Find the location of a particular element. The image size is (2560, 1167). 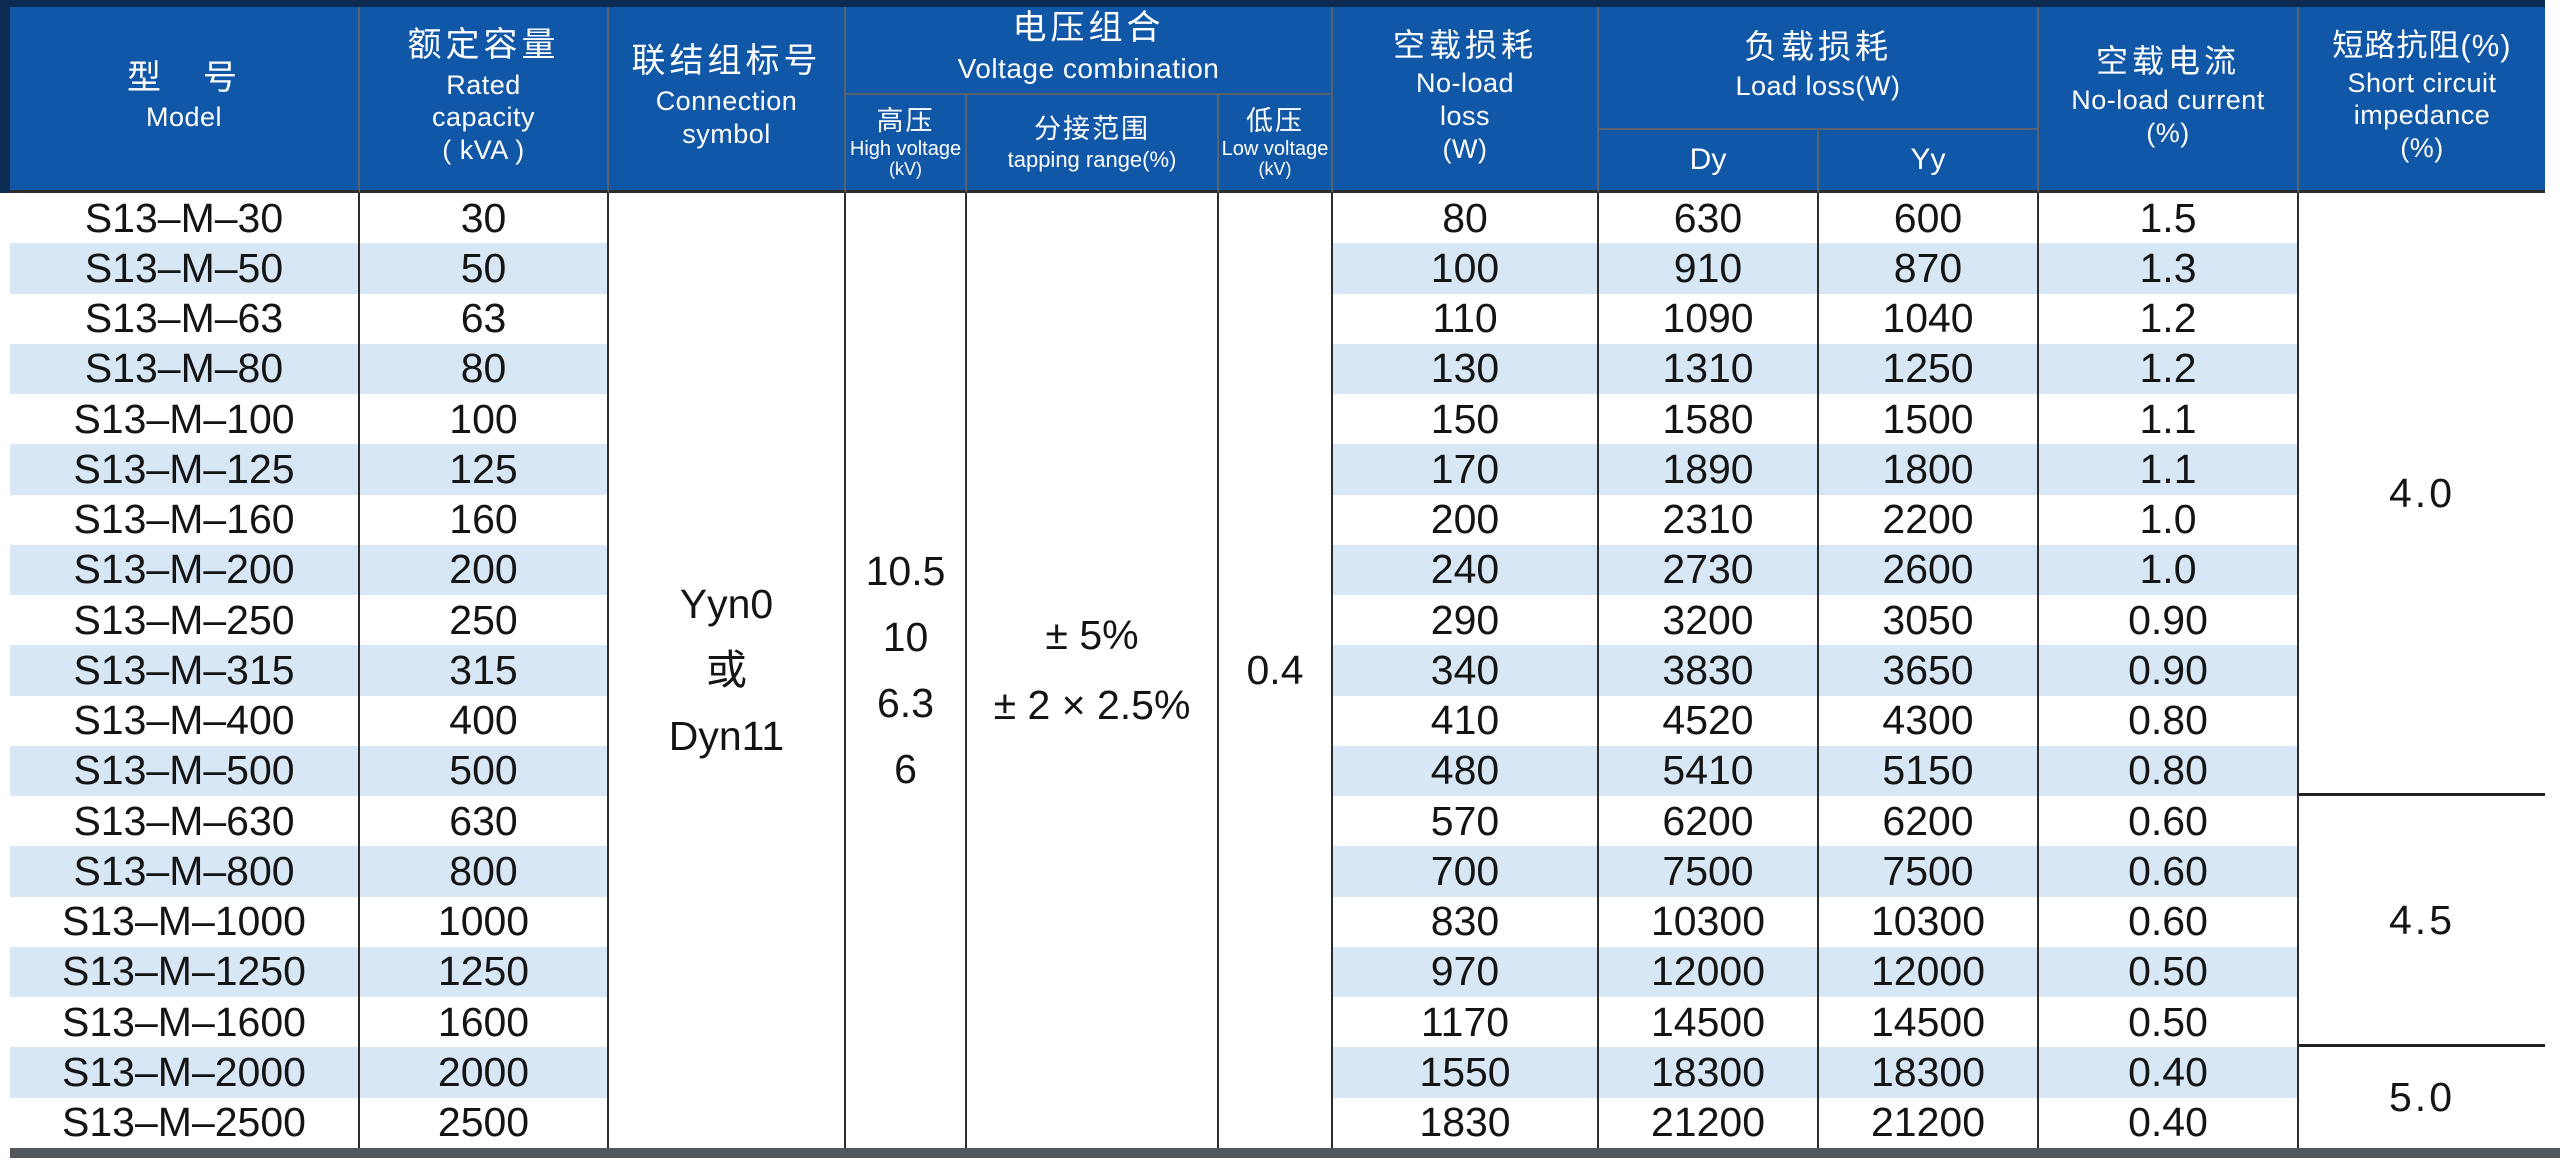

cell-load-loss-dy: 2310 is located at coordinates (1709, 519).